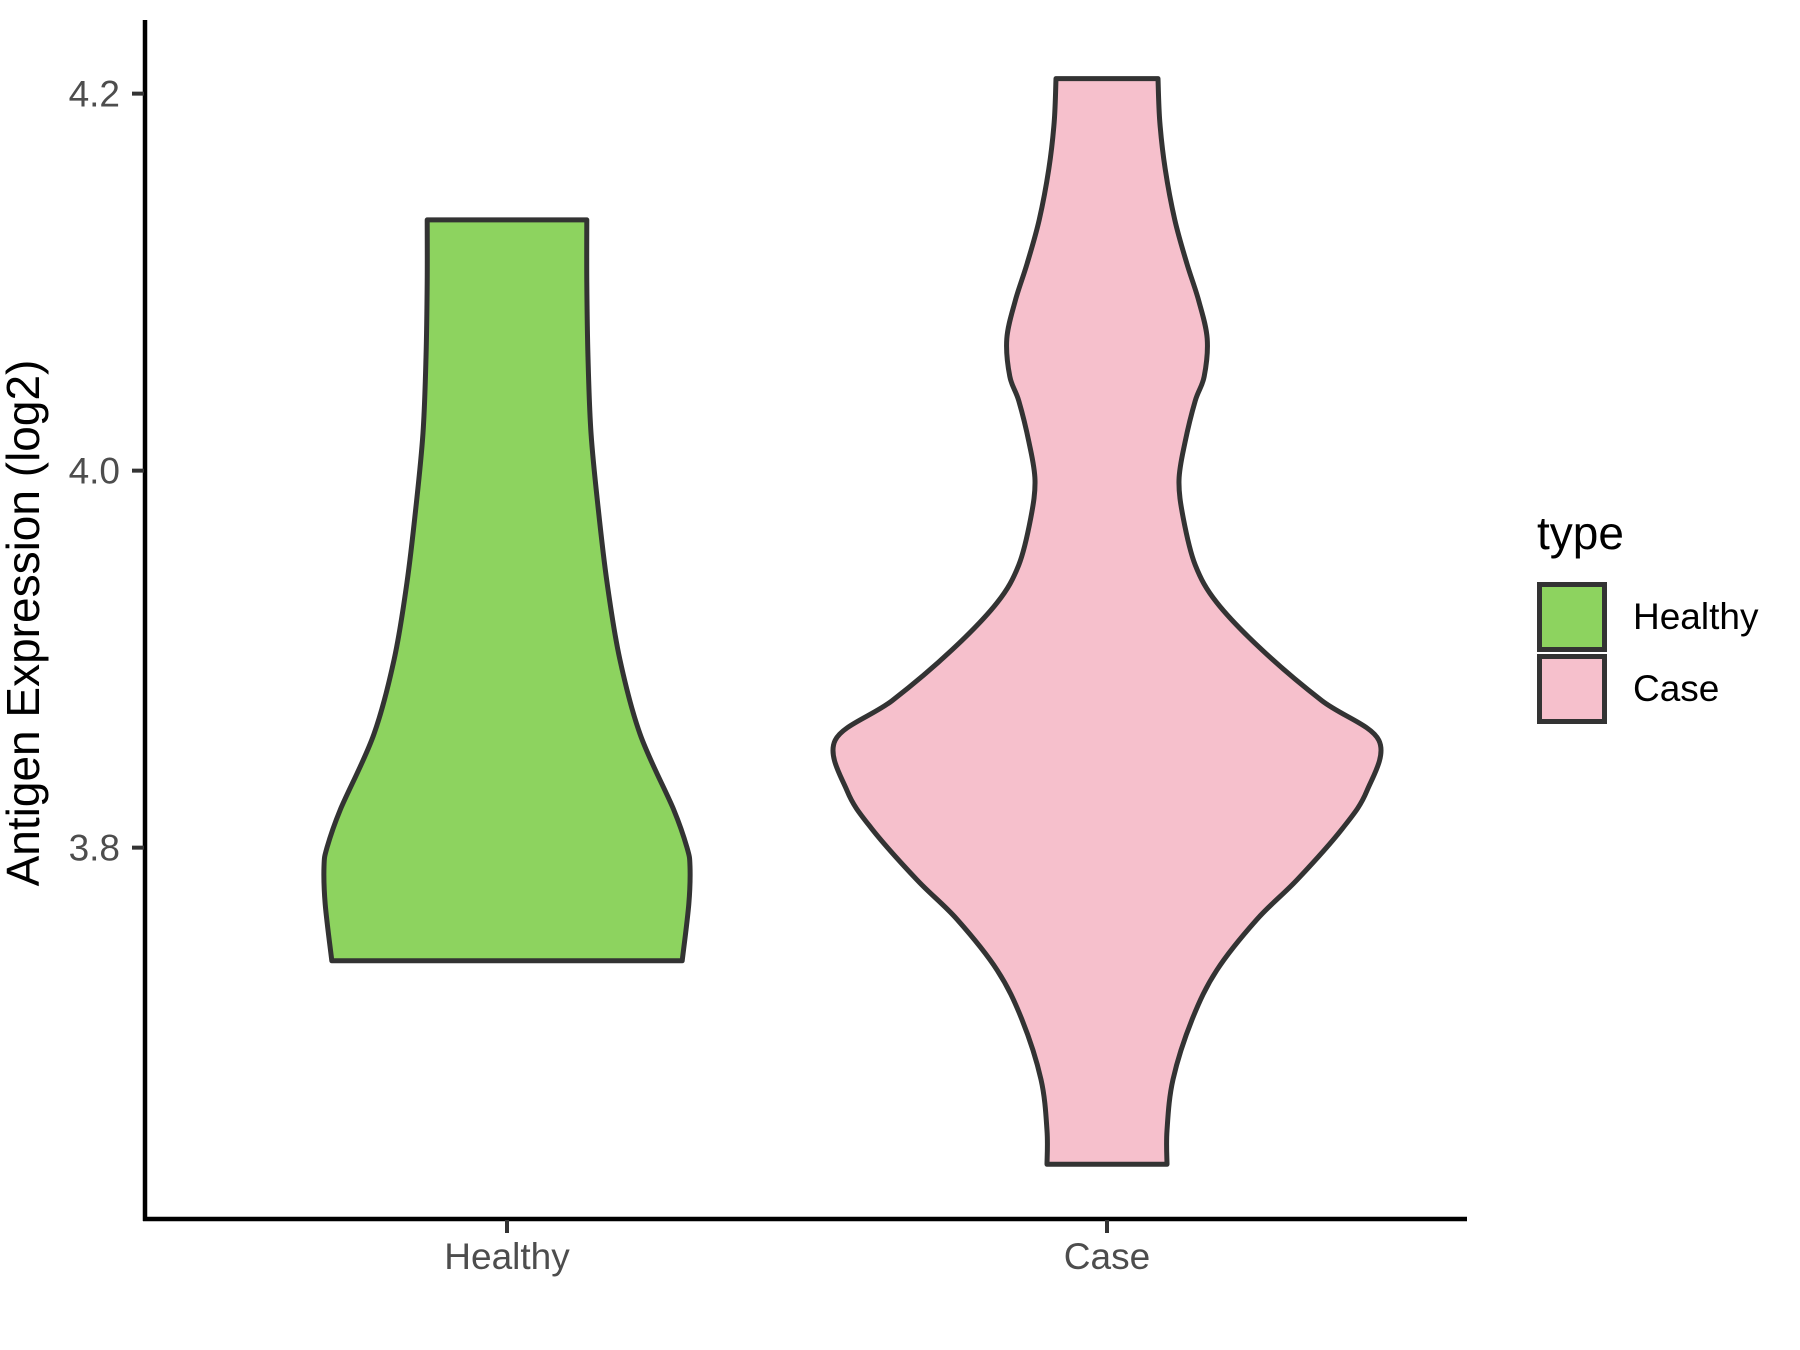 The image size is (1800, 1350). Describe the element at coordinates (94, 94) in the screenshot. I see `y-tick-label: 4.2` at that location.